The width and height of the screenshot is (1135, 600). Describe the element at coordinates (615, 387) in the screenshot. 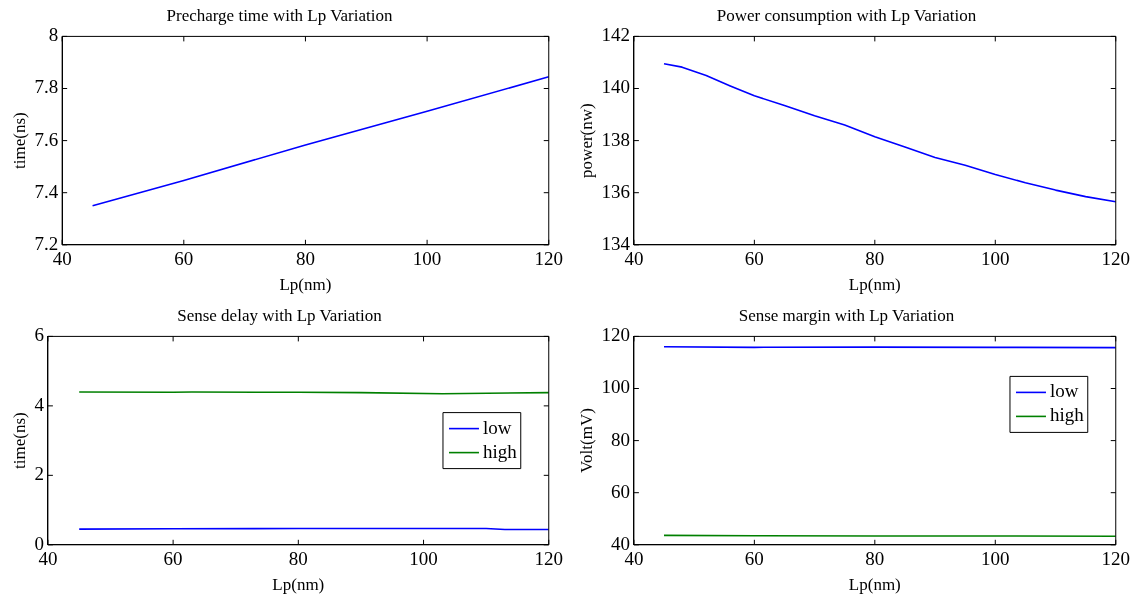

I see `y-tick-label: 100` at that location.